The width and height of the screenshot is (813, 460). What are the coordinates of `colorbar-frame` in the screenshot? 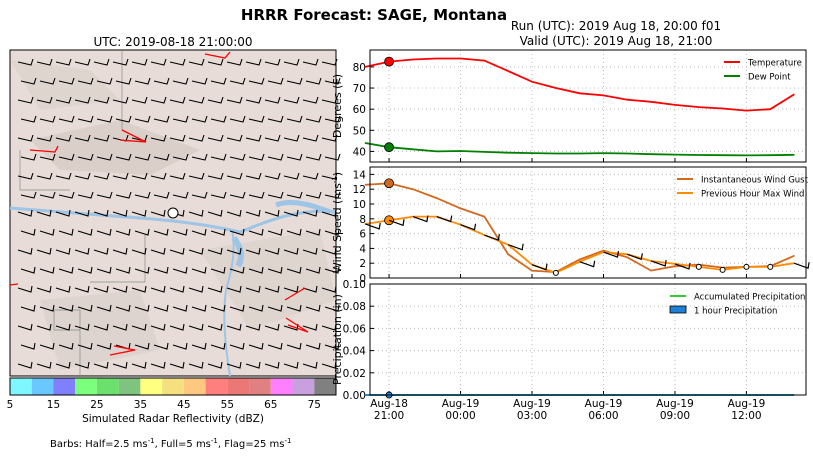 It's located at (173, 386).